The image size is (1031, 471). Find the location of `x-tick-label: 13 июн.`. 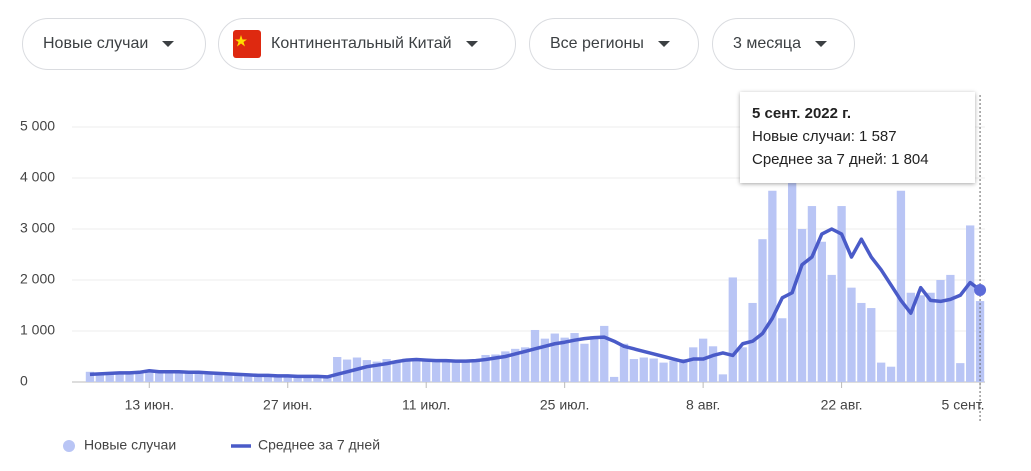

x-tick-label: 13 июн. is located at coordinates (149, 405).